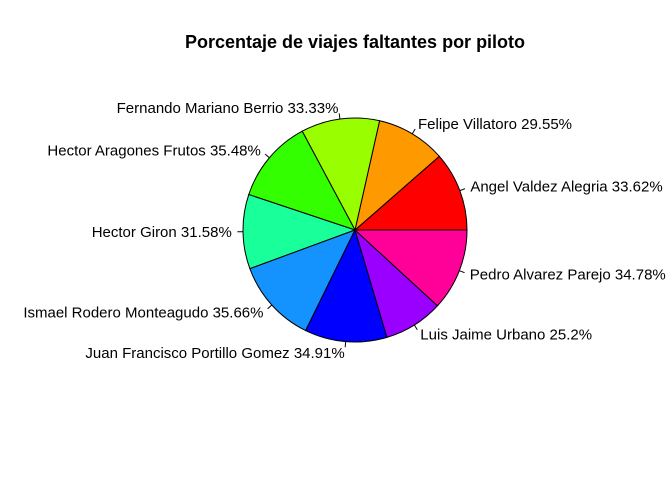  What do you see at coordinates (495, 124) in the screenshot?
I see `slice-label: Felipe Villatoro 29.55%` at bounding box center [495, 124].